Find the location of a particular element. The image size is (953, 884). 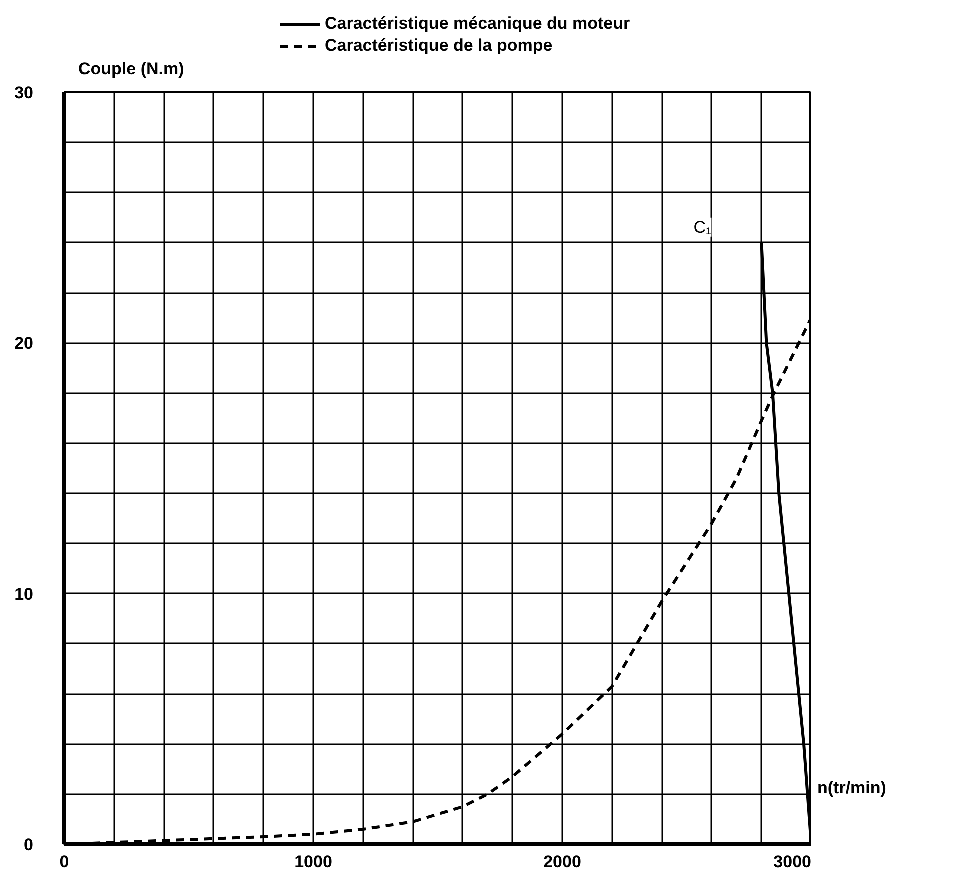

x-tick-label: 3000 is located at coordinates (793, 862).